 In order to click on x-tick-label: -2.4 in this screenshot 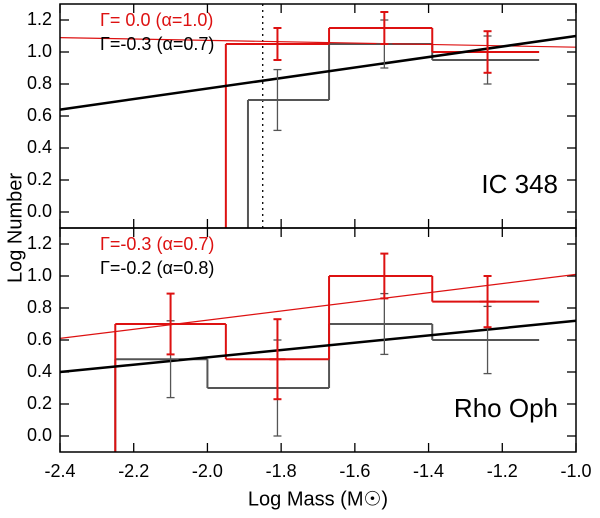, I will do `click(59, 471)`.